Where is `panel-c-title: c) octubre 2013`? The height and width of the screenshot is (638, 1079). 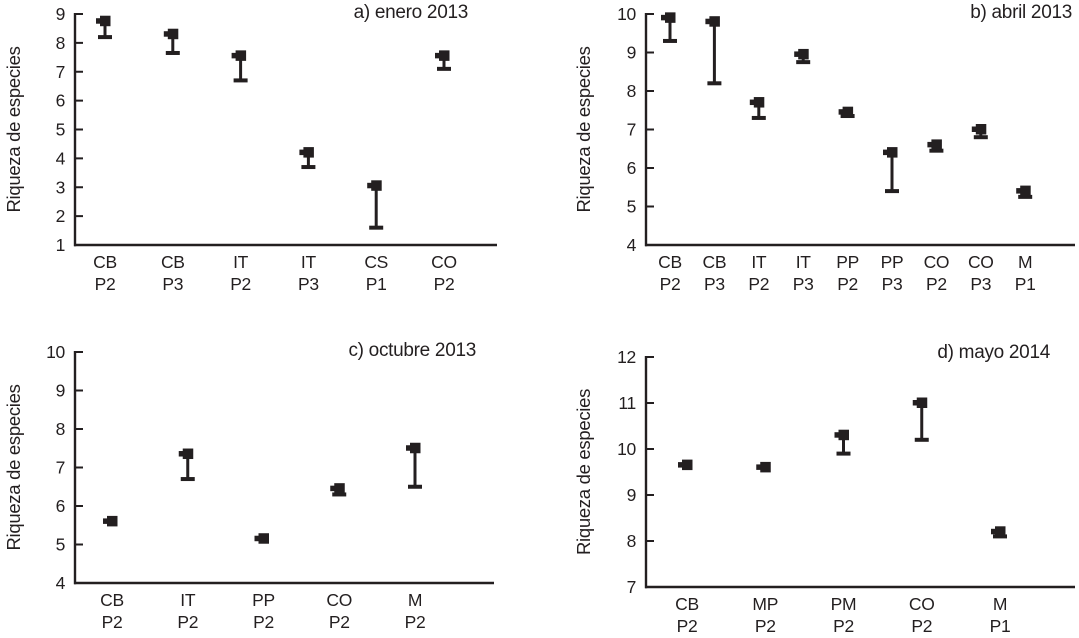 panel-c-title: c) octubre 2013 is located at coordinates (412, 350).